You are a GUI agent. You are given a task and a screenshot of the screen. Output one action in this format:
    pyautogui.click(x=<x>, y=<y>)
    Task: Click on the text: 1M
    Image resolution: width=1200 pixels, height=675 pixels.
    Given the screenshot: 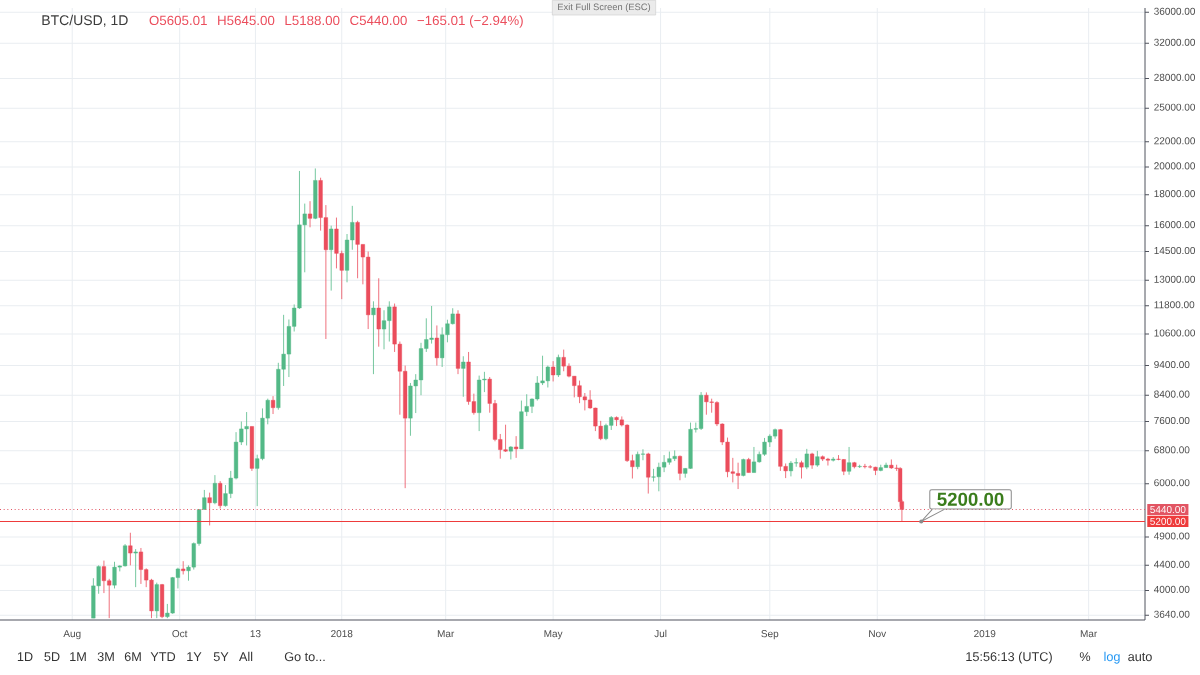 What is the action you would take?
    pyautogui.click(x=78, y=656)
    